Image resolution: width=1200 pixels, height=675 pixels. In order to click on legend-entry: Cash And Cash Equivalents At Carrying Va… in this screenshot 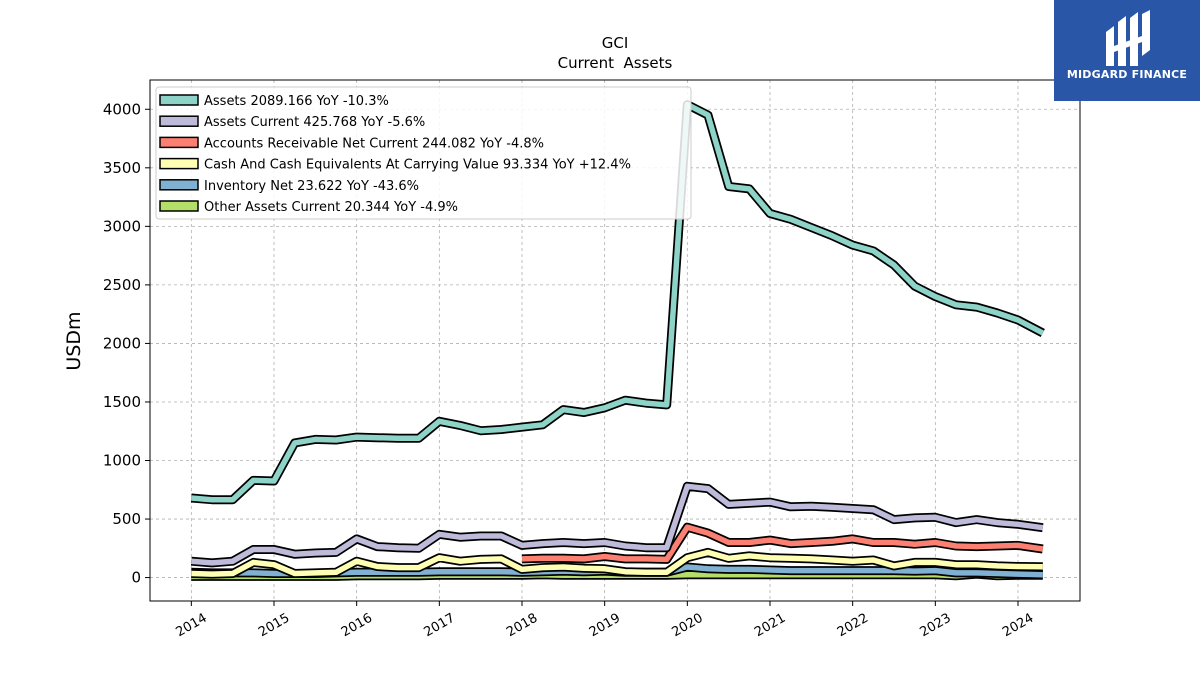, I will do `click(395, 165)`.